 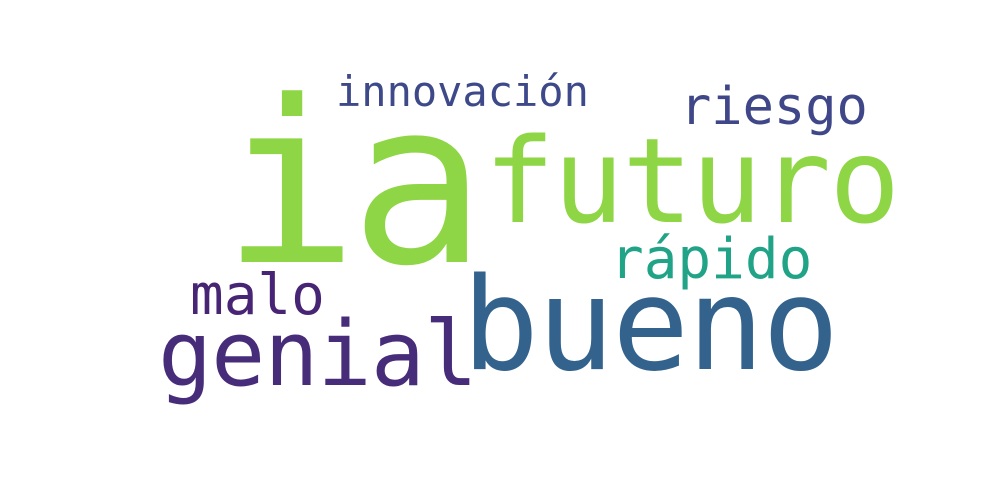 What do you see at coordinates (711, 259) in the screenshot?
I see `word-rapido: rápido` at bounding box center [711, 259].